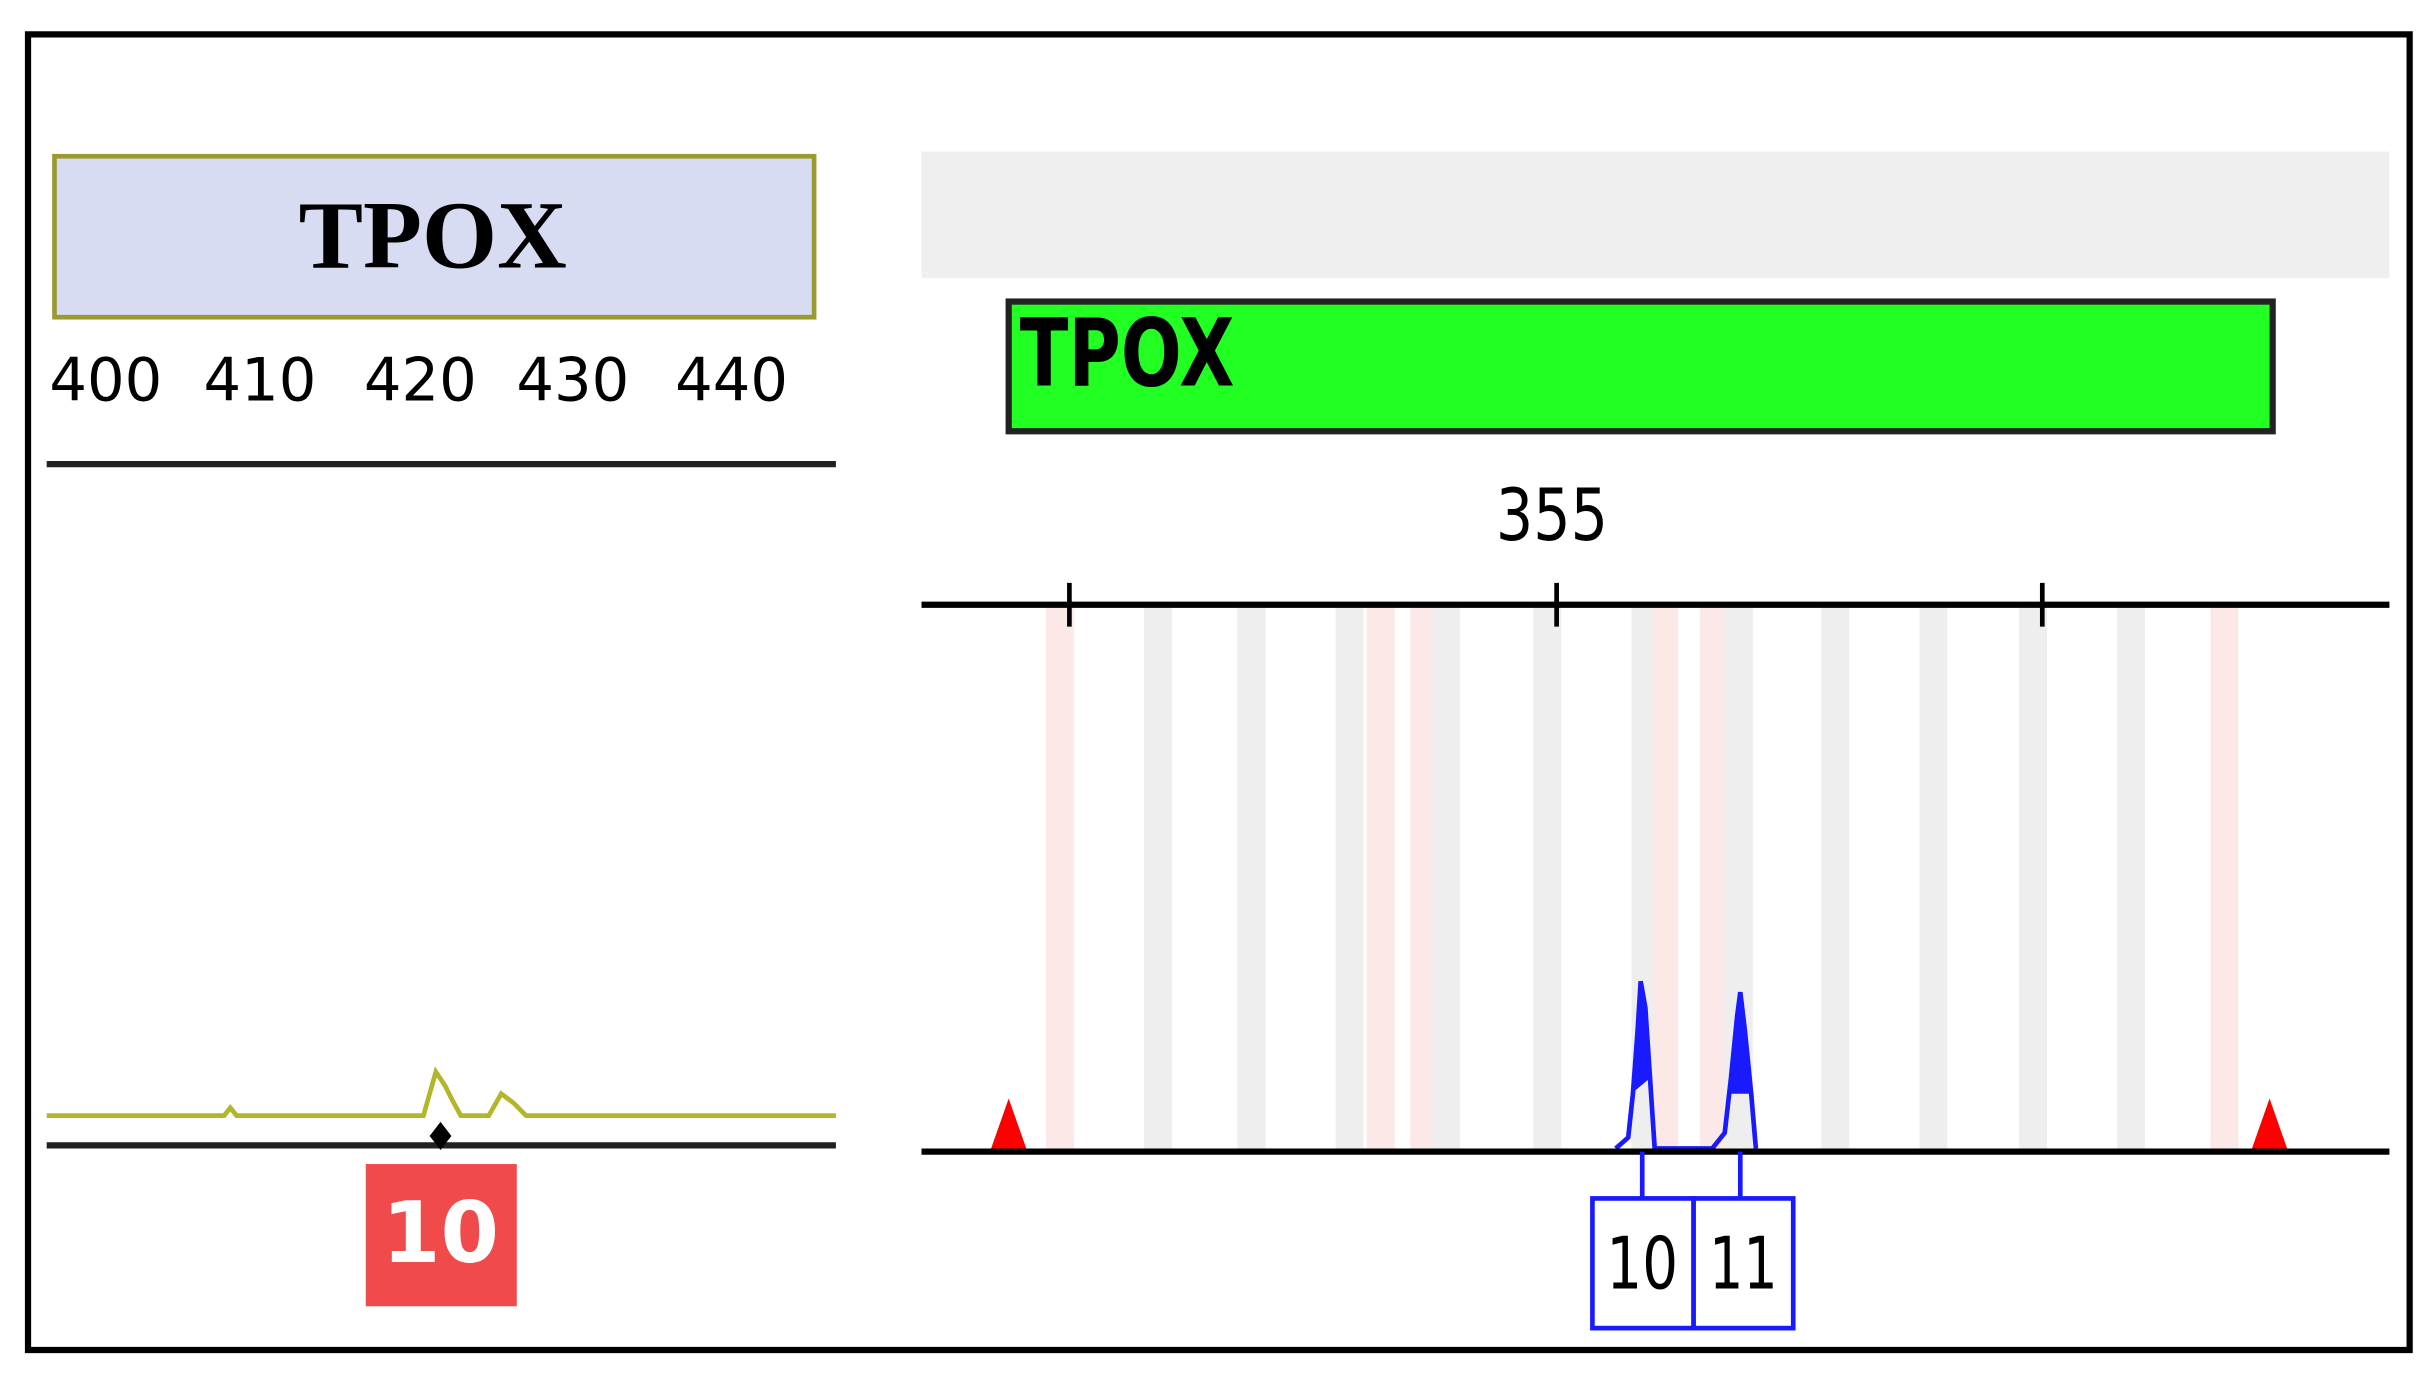 This screenshot has height=1375, width=2433. I want to click on scale-label: 410, so click(260, 379).